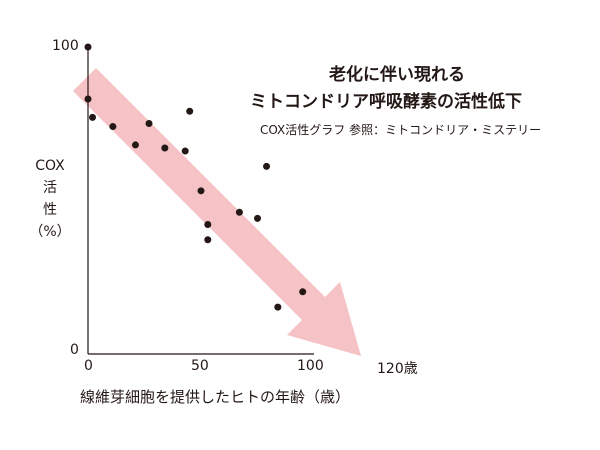  Describe the element at coordinates (397, 369) in the screenshot. I see `x-tick-120: 120歳` at that location.